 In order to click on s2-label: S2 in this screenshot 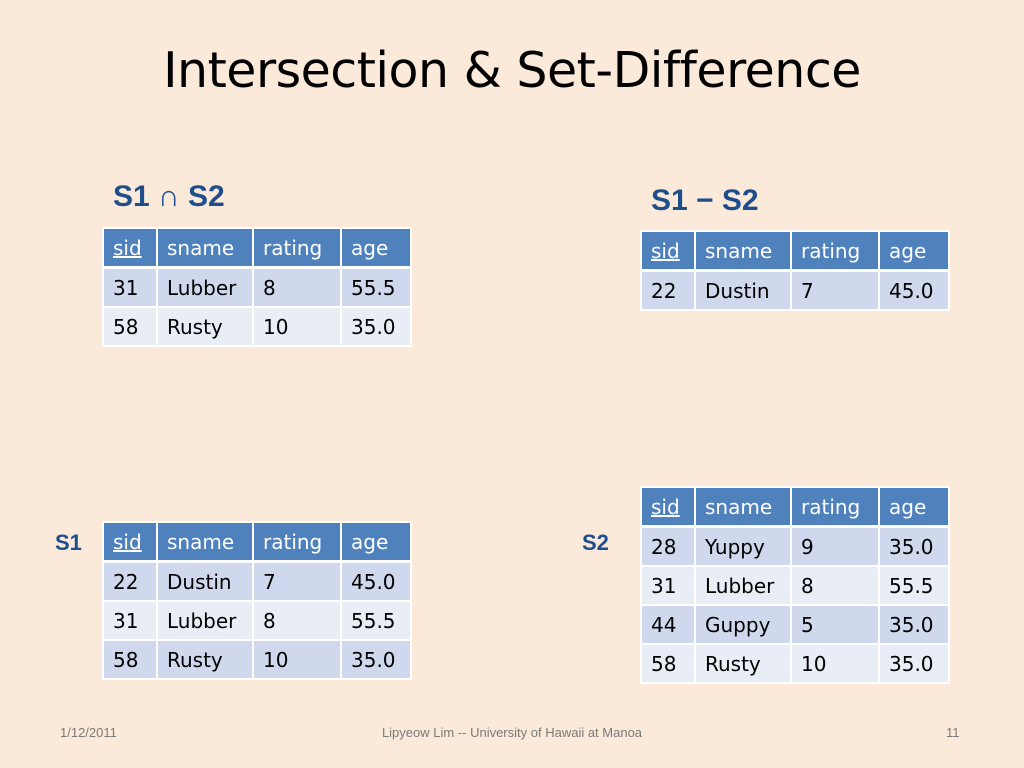, I will do `click(595, 542)`.